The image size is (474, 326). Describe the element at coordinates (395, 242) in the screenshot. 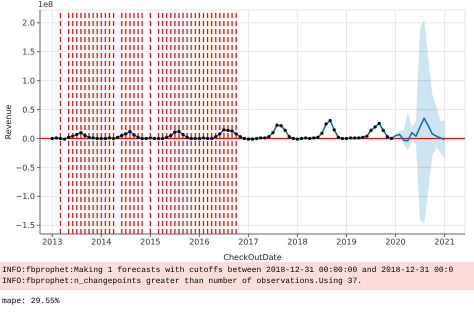

I see `x-tick-label: 2020` at that location.